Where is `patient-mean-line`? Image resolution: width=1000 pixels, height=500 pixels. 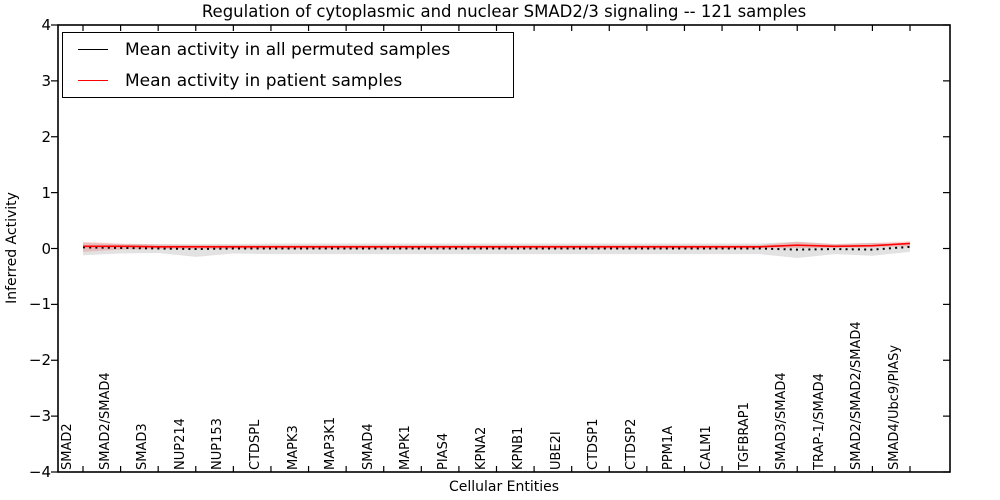
patient-mean-line is located at coordinates (497, 245).